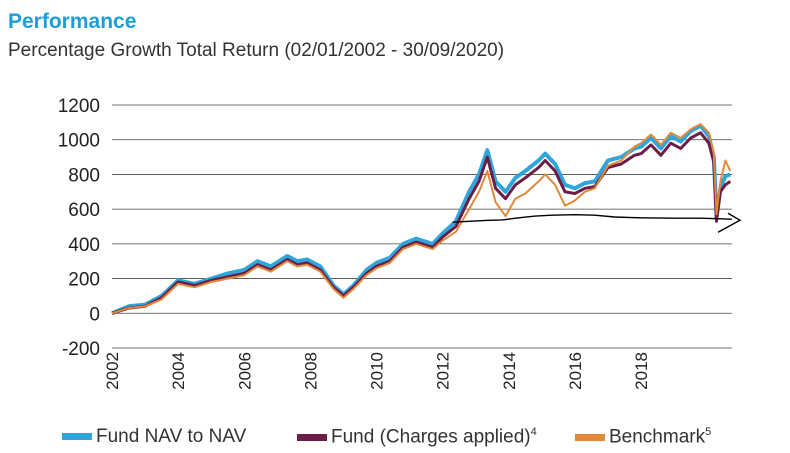  I want to click on x-tick-label: 2004, so click(178, 371).